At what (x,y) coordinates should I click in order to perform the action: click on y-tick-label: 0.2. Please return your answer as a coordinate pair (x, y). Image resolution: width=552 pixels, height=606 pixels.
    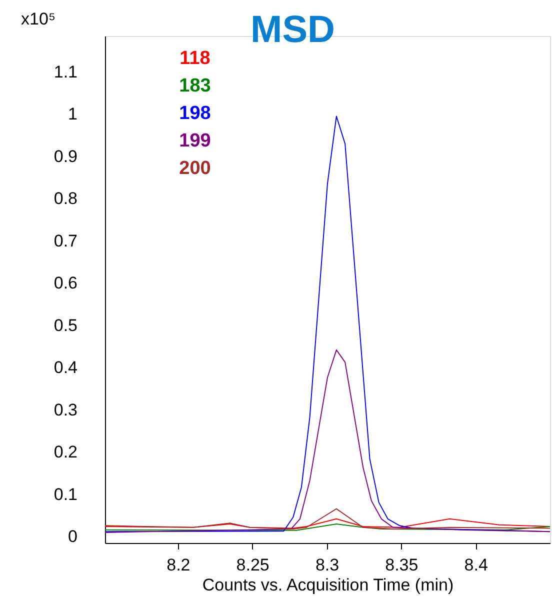
    Looking at the image, I should click on (66, 452).